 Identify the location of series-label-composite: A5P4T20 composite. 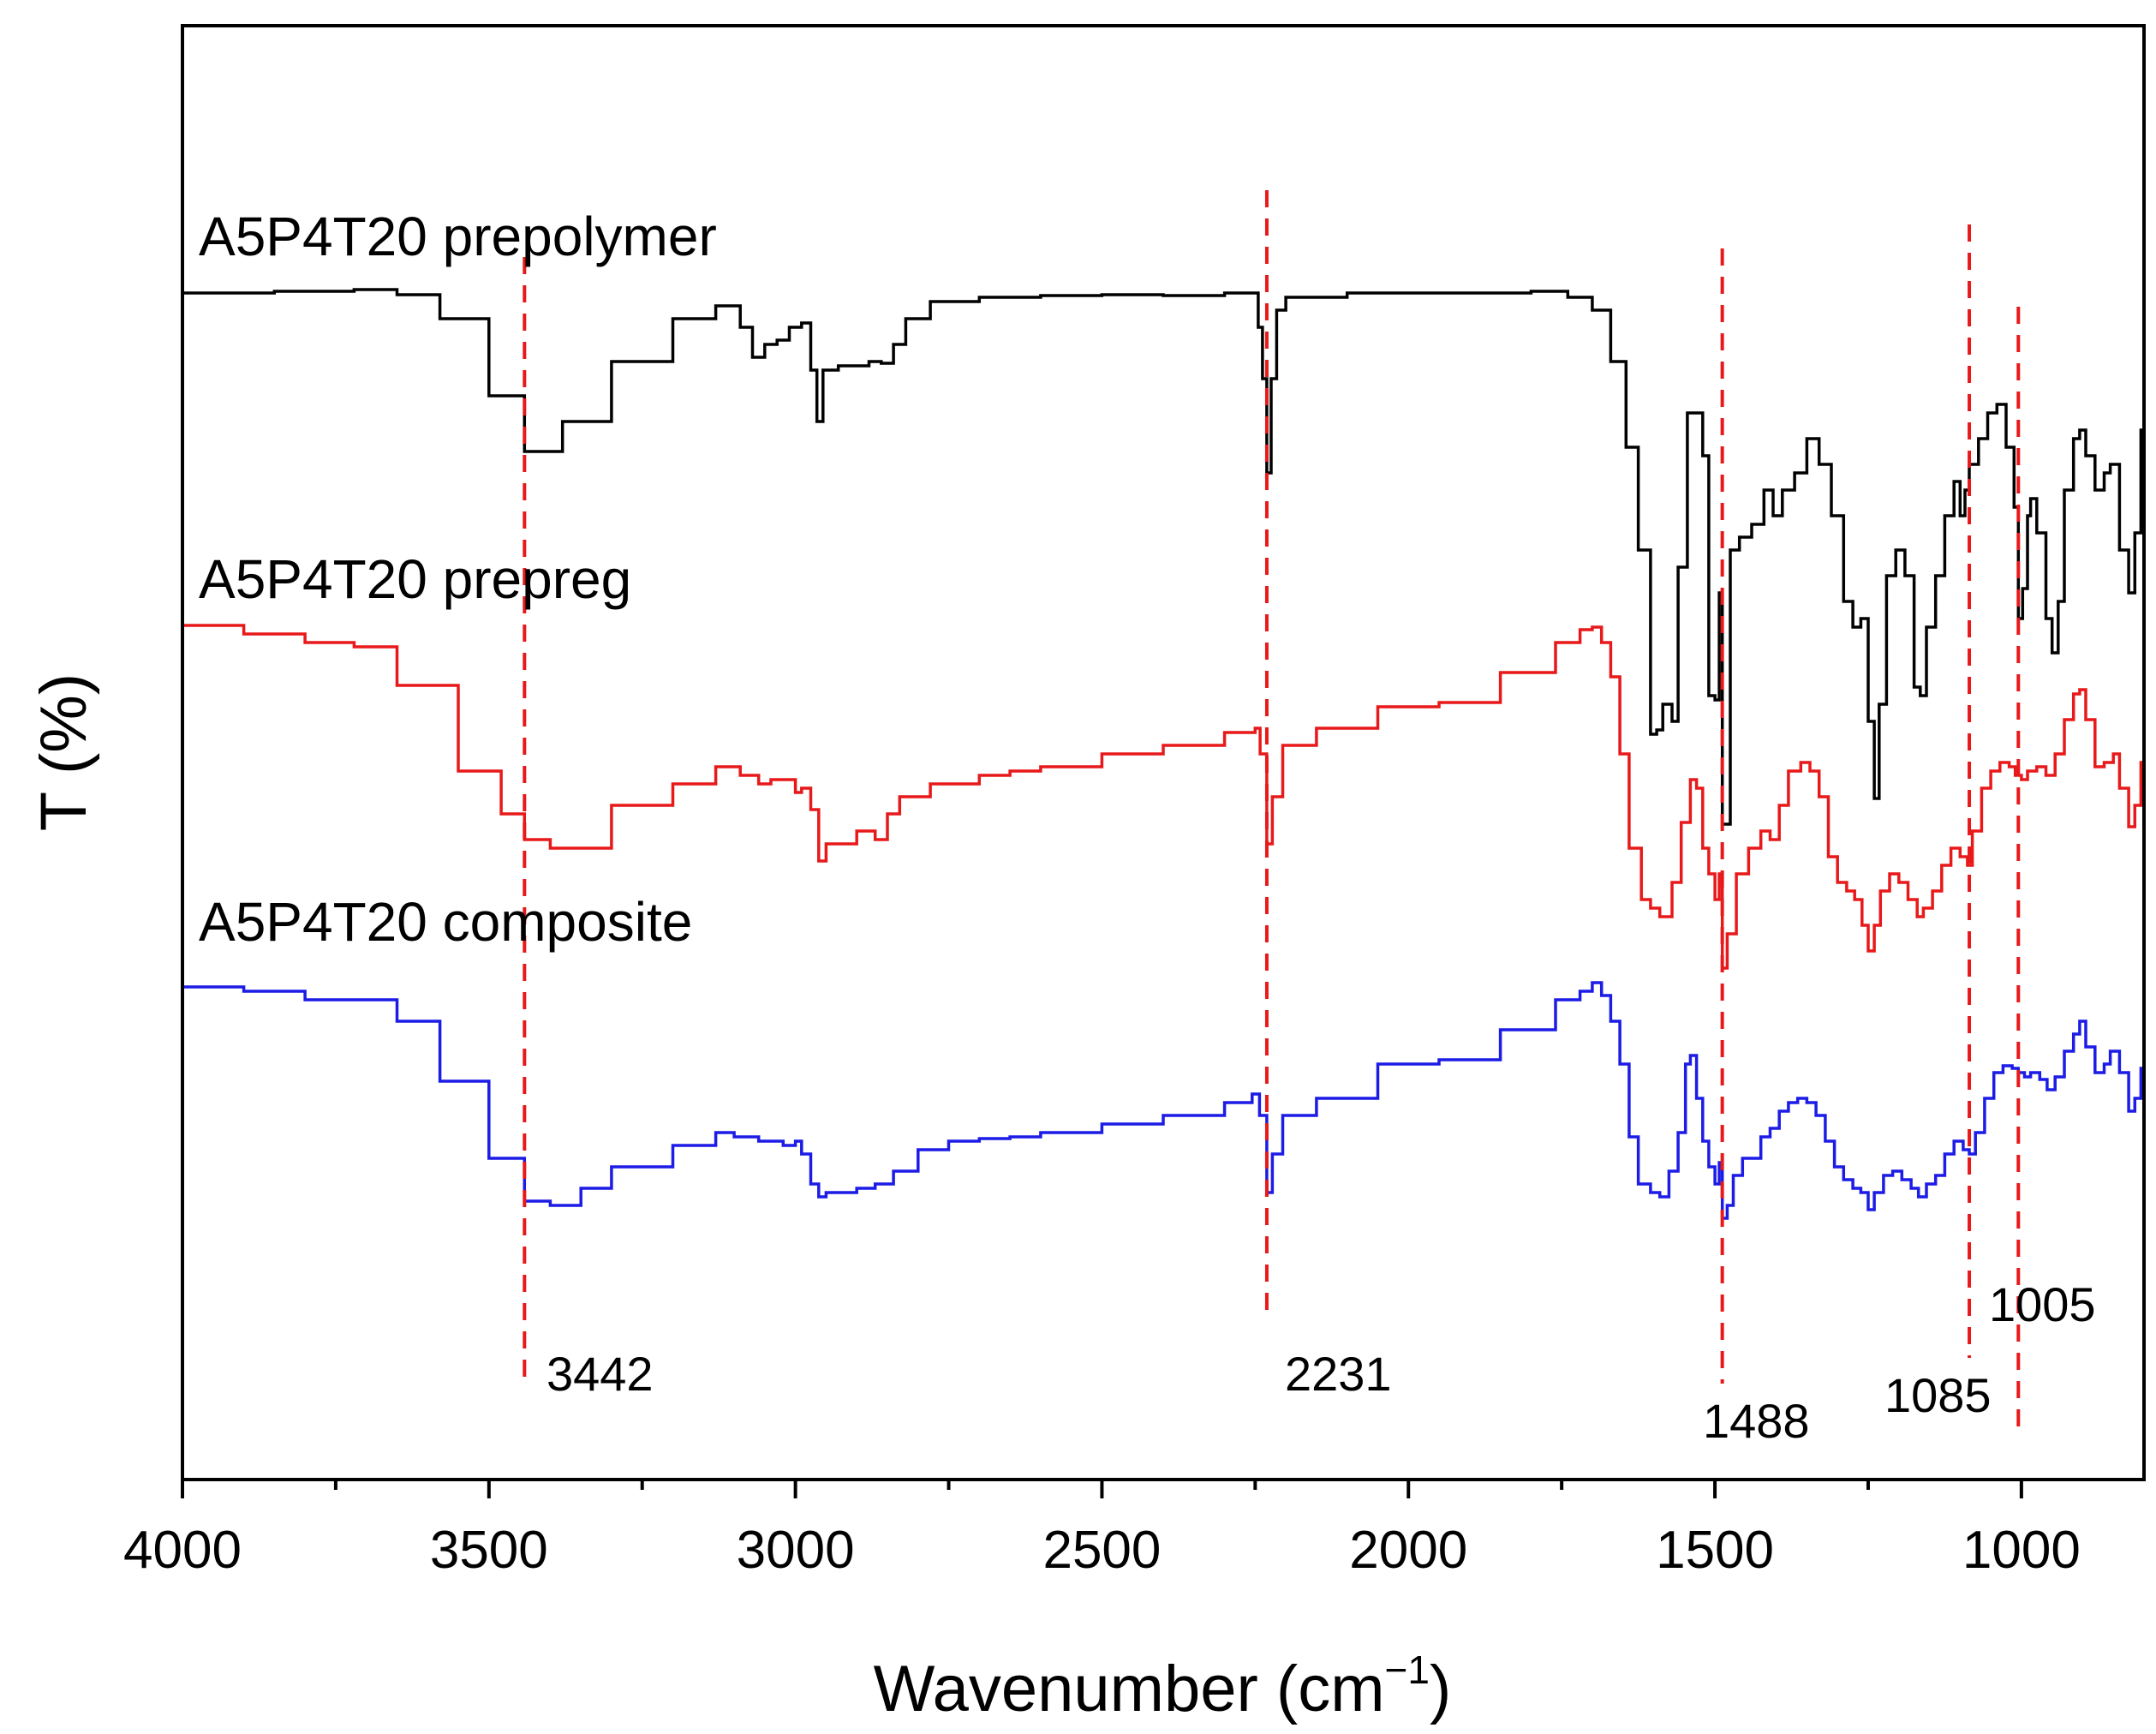
(445, 922).